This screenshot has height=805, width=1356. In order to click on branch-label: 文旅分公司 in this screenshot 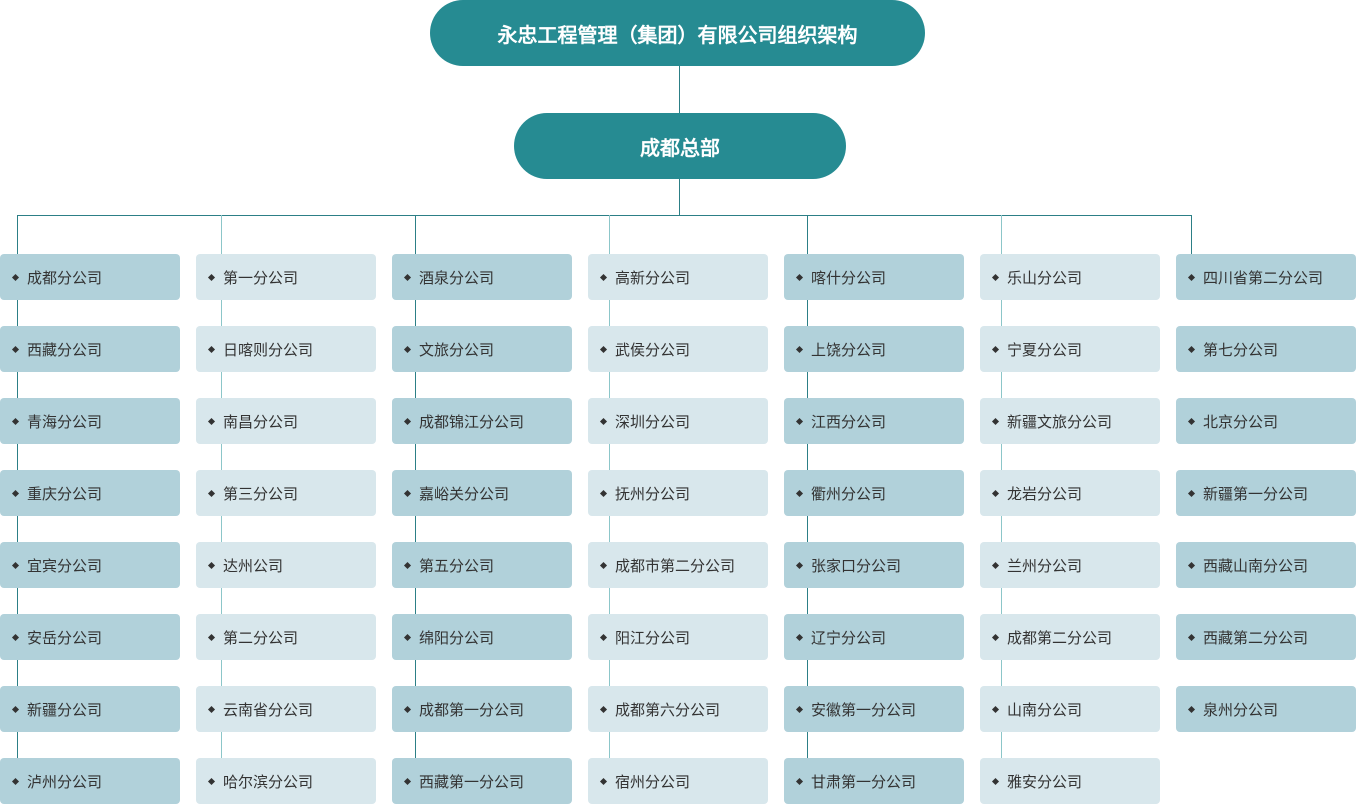, I will do `click(457, 349)`.